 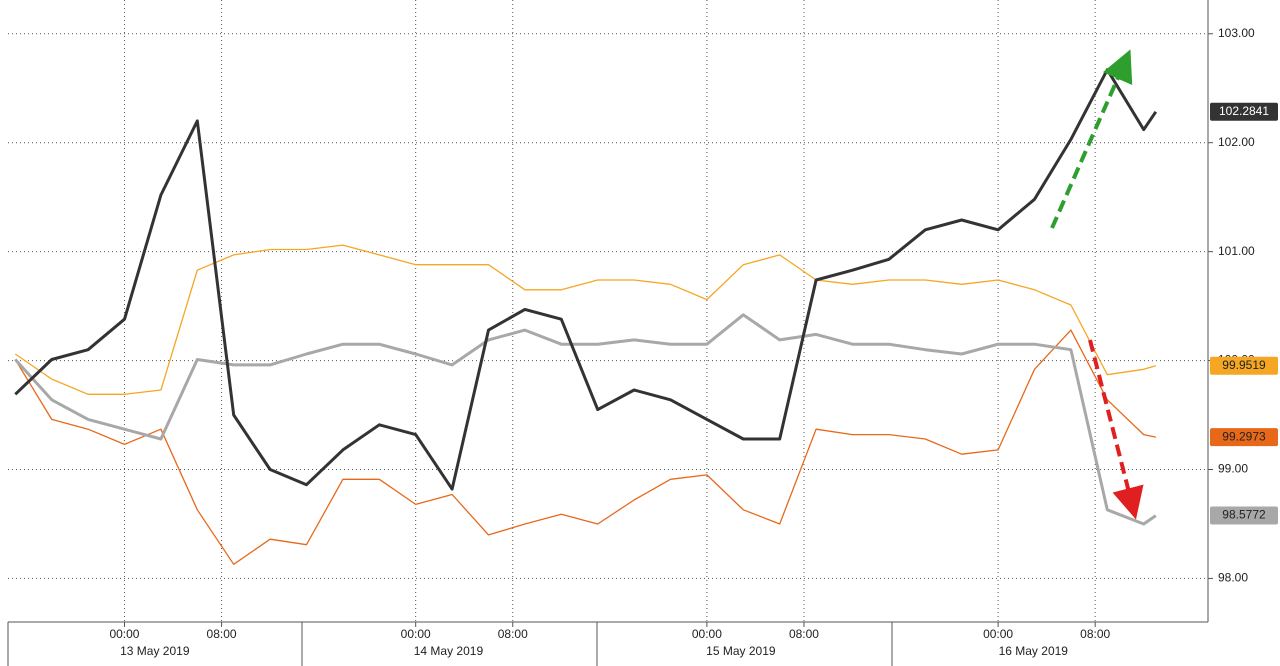 I want to click on last-value-label: 102.2841, so click(x=1244, y=111).